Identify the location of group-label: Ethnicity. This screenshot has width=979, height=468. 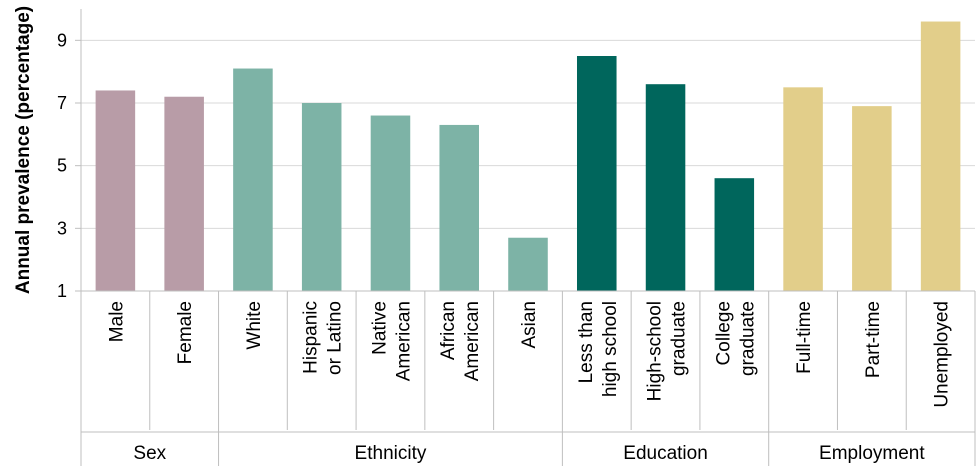
(391, 453).